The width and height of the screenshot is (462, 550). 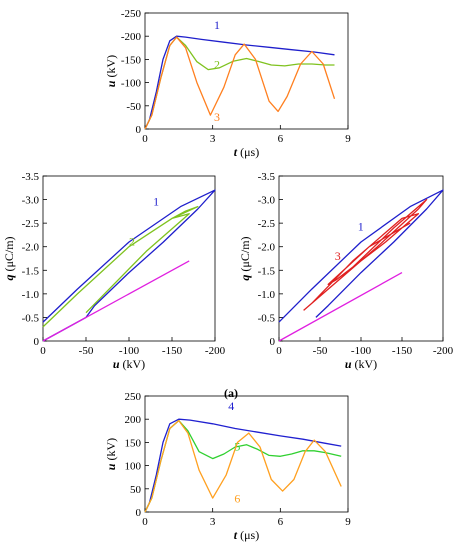 I want to click on y-tick-label: -250, so click(x=131, y=14).